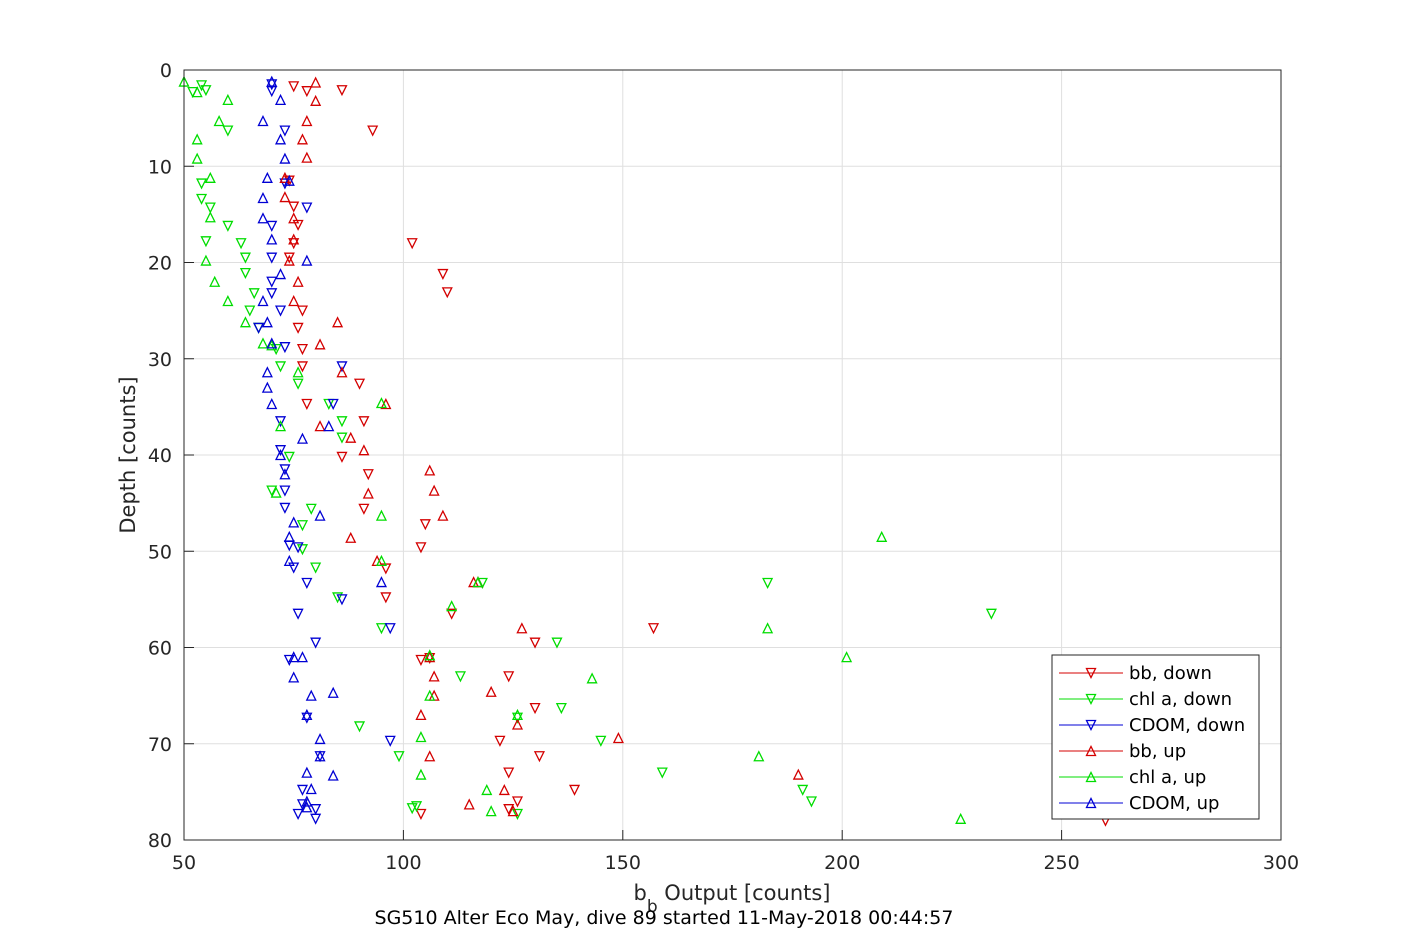 Image resolution: width=1417 pixels, height=945 pixels. Describe the element at coordinates (731, 899) in the screenshot. I see `x-axis-label: bb Output [counts]` at that location.